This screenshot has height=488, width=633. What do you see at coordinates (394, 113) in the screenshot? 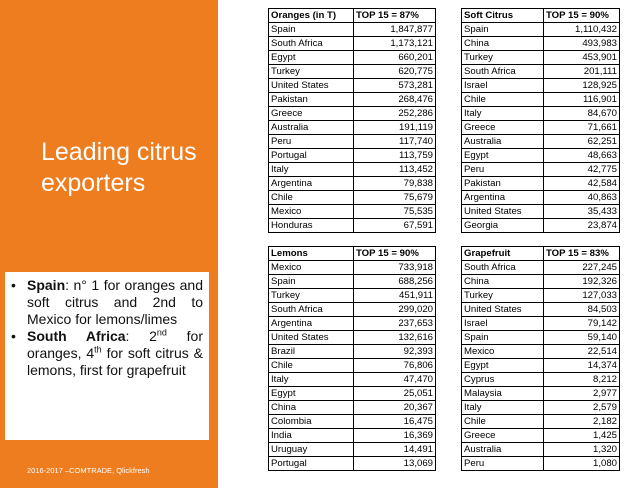
I see `value-cell: 252,286` at bounding box center [394, 113].